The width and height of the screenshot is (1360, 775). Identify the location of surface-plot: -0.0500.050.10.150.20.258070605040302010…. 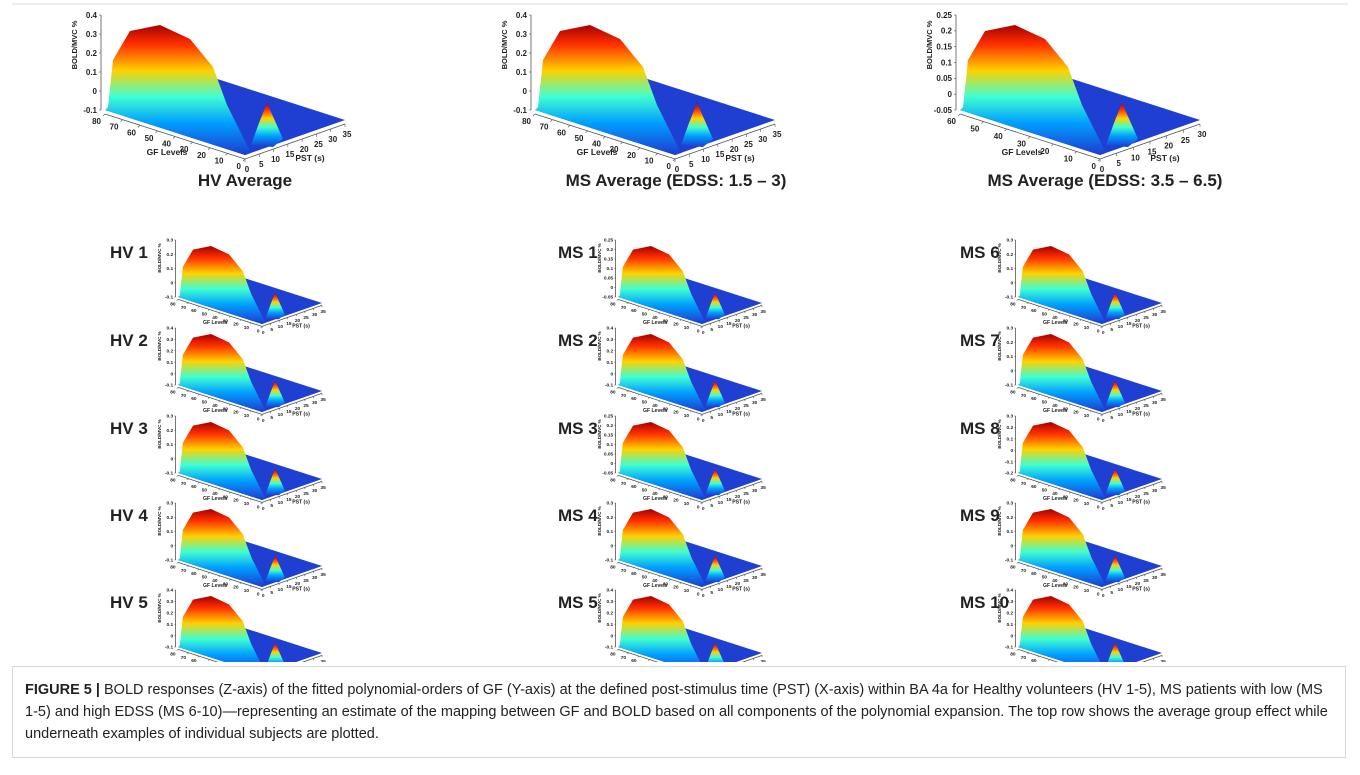
(681, 287).